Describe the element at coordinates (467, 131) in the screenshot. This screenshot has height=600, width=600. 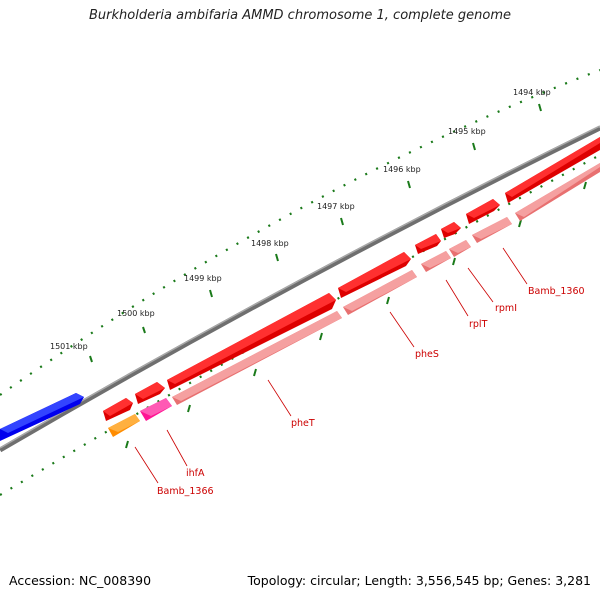
I see `kbp-label: 1495 kbp` at that location.